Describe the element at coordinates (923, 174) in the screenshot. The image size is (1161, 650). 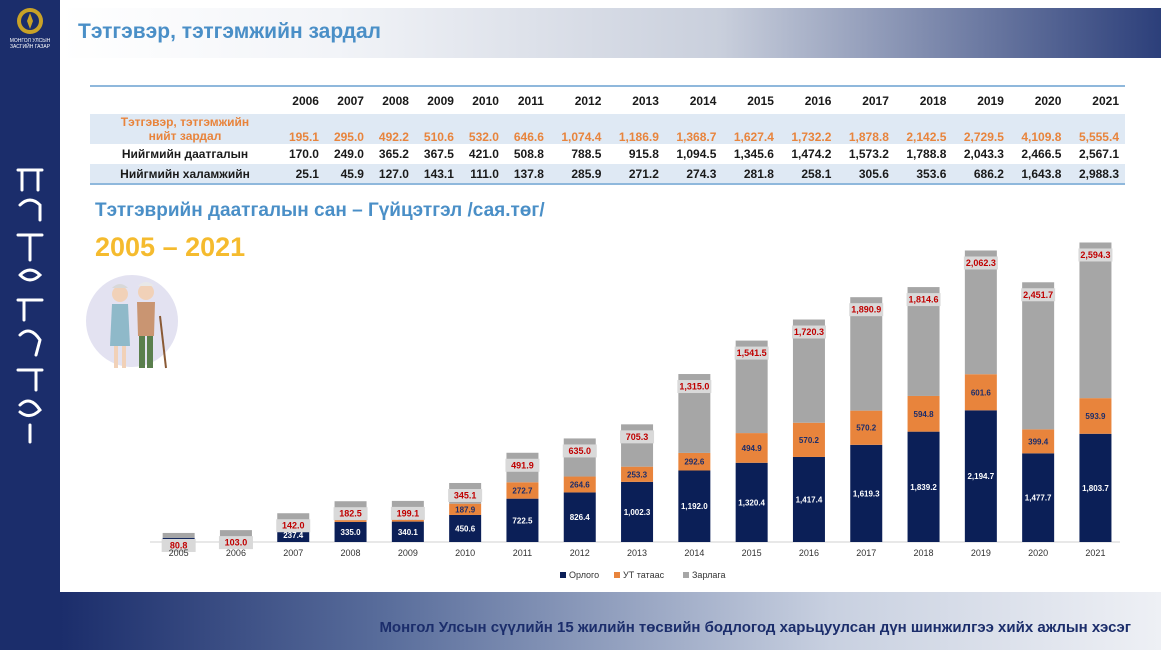
I see `table-cell: 353.6` at that location.